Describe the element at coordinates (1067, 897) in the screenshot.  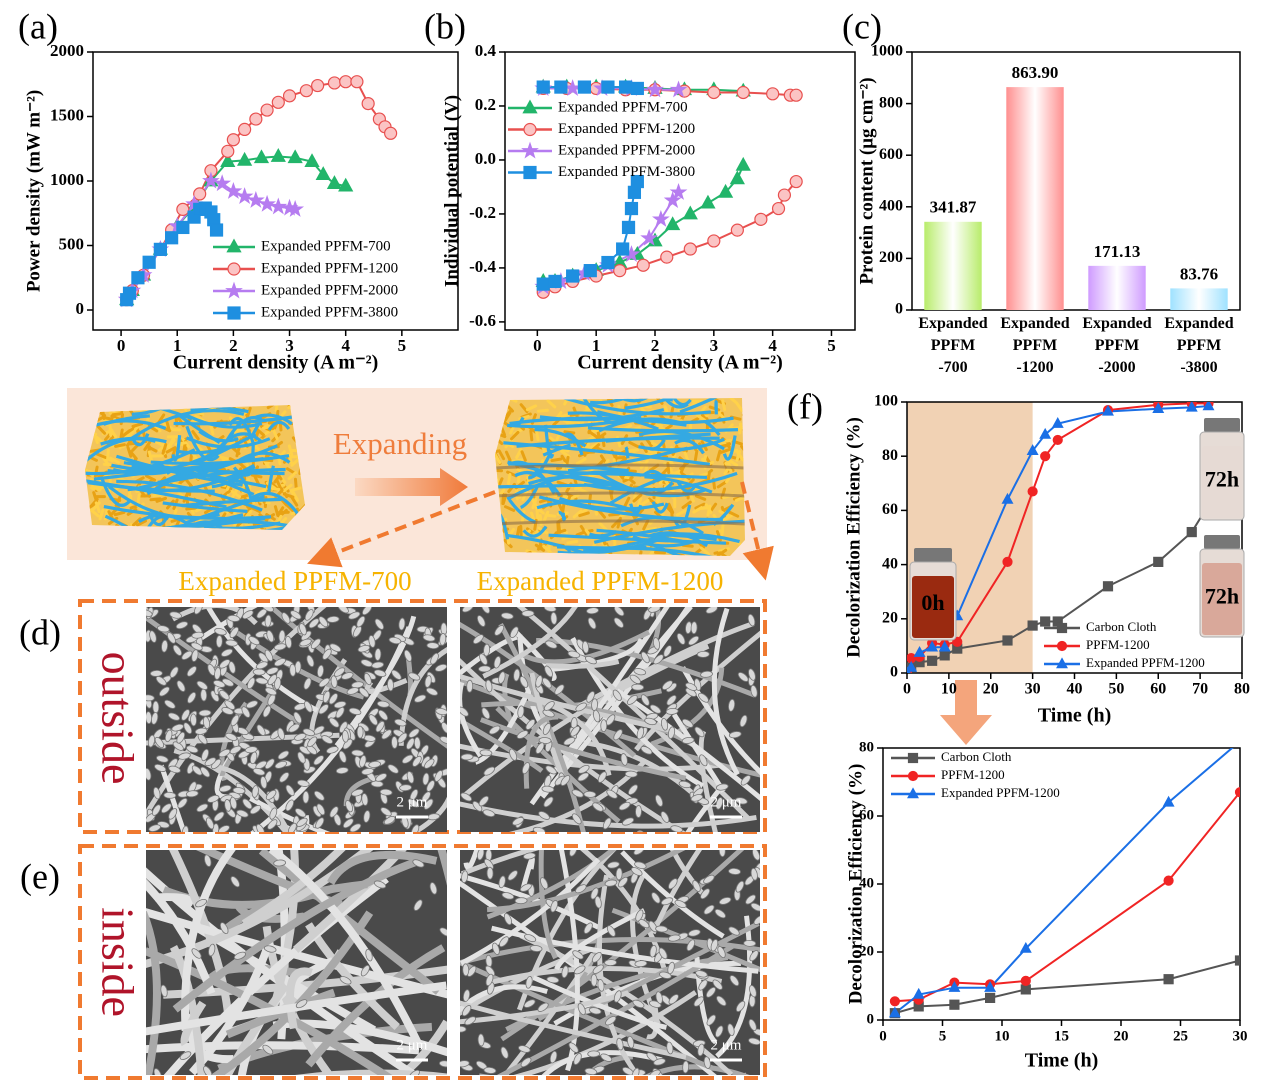
I see `series-line` at that location.